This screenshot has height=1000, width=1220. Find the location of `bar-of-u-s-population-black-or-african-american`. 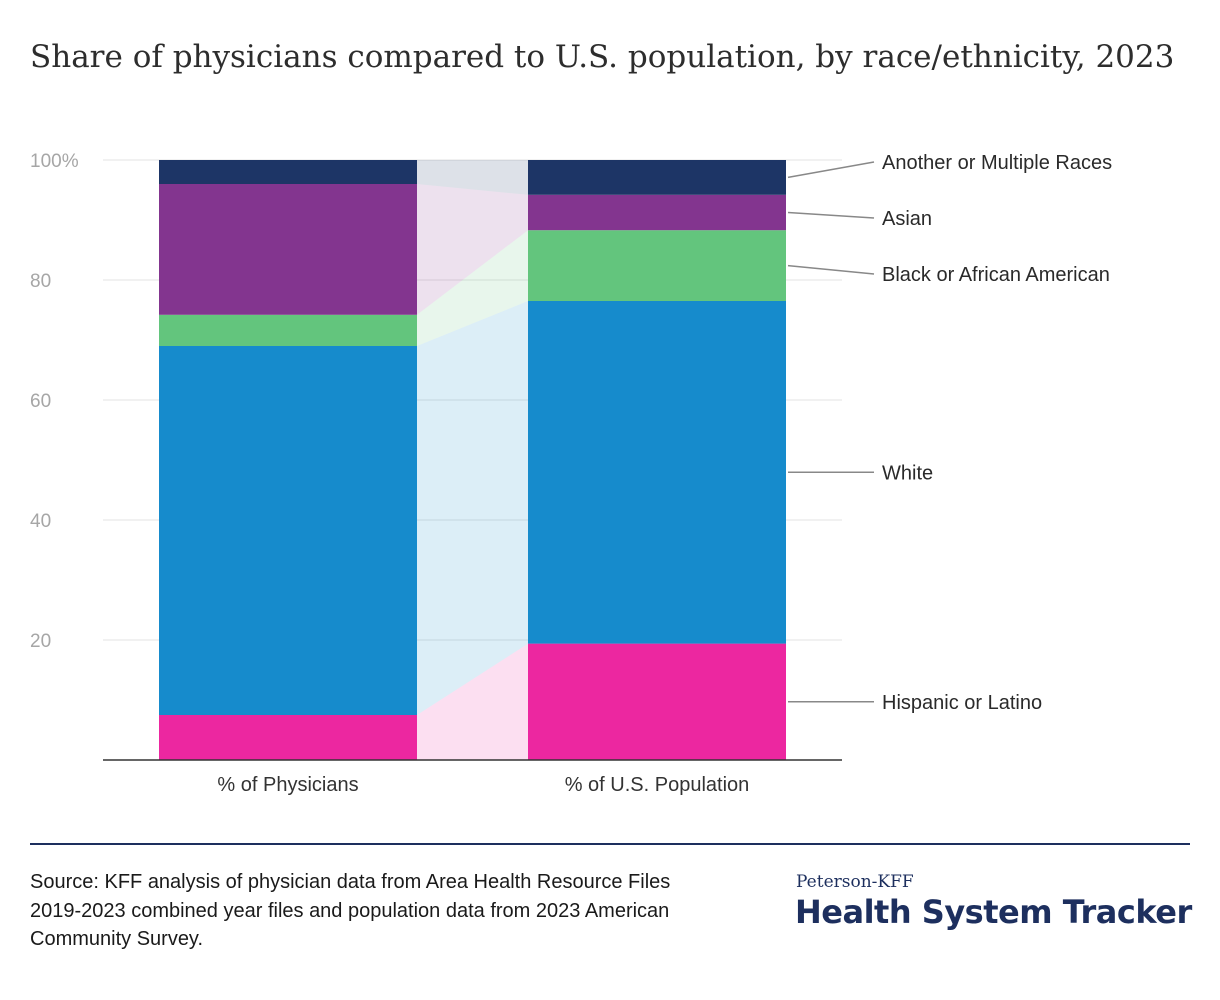

bar-of-u-s-population-black-or-african-american is located at coordinates (657, 265).